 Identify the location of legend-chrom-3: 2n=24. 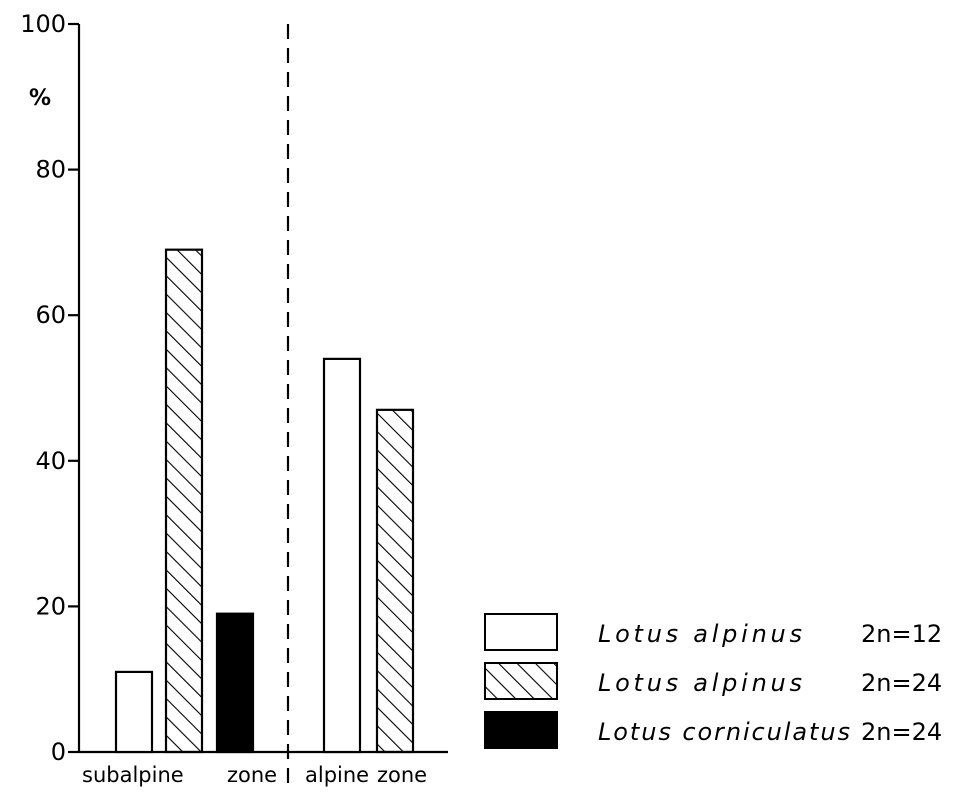
(901, 732).